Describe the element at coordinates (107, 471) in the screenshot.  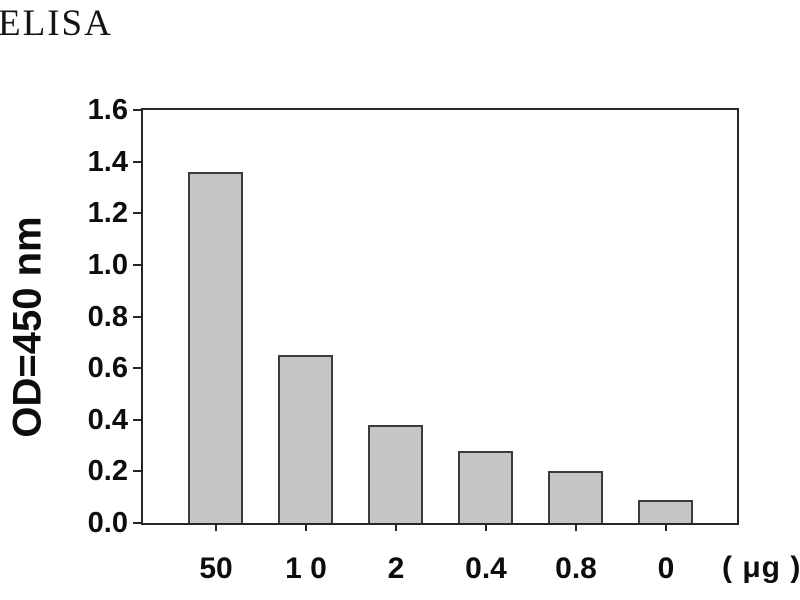
I see `y-tick-label: 0.2` at that location.